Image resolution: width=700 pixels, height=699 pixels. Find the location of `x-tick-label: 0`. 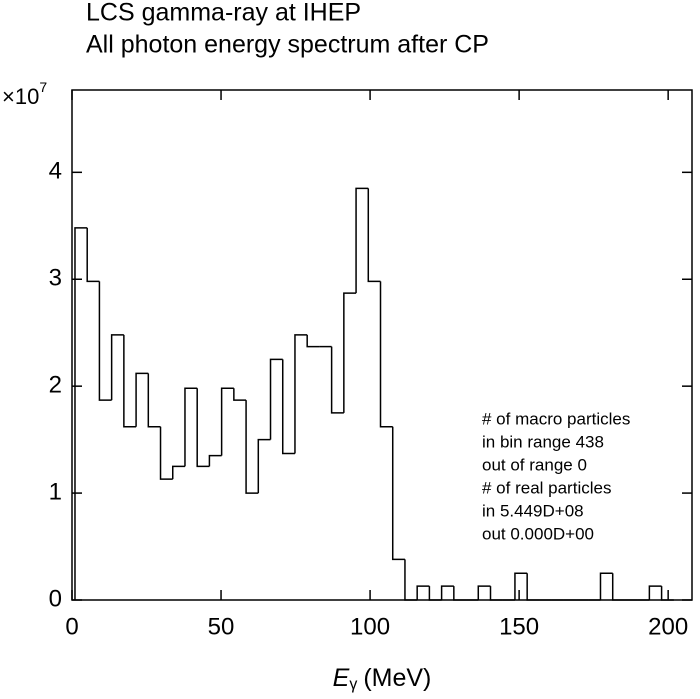

x-tick-label: 0 is located at coordinates (71, 626).